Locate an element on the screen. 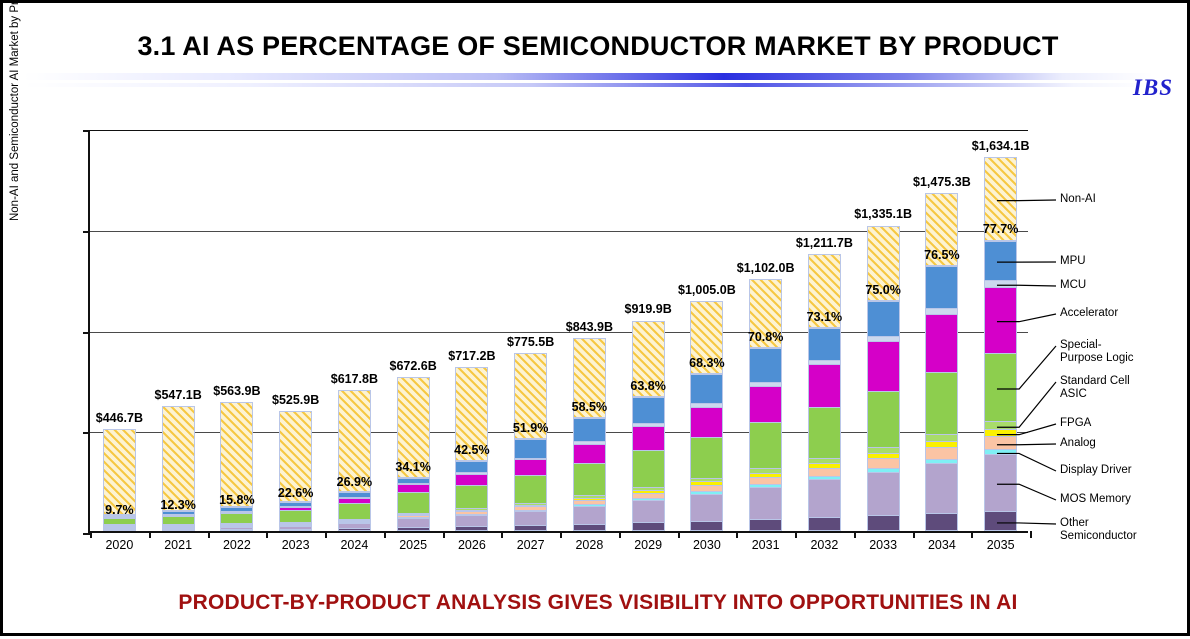  legend-item-accelerator: Accelerator is located at coordinates (1120, 313).